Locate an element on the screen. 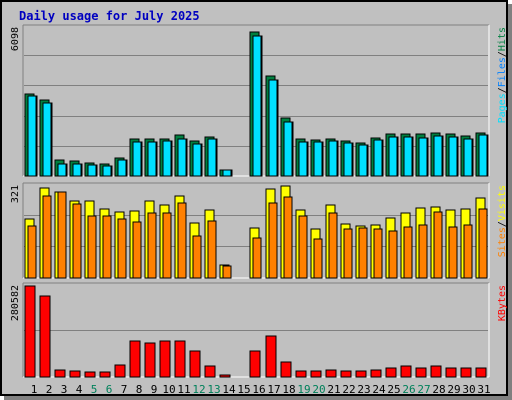 The width and height of the screenshot is (512, 400). x-tick-label: 2 is located at coordinates (49, 389).